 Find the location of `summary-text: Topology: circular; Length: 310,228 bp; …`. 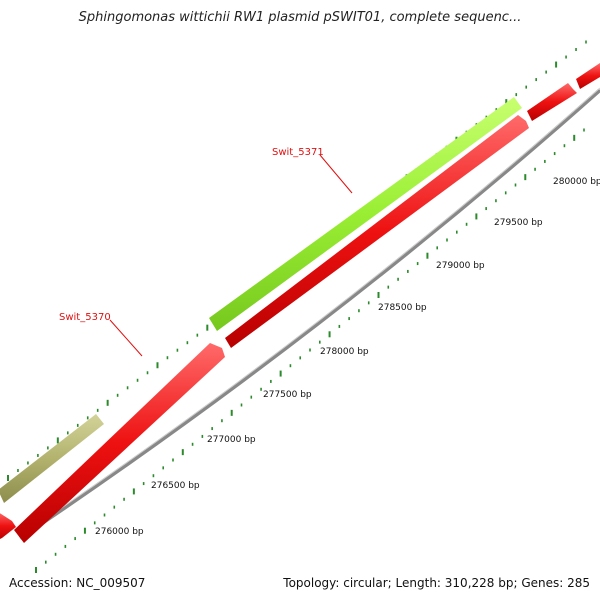

summary-text: Topology: circular; Length: 310,228 bp; … is located at coordinates (436, 583).